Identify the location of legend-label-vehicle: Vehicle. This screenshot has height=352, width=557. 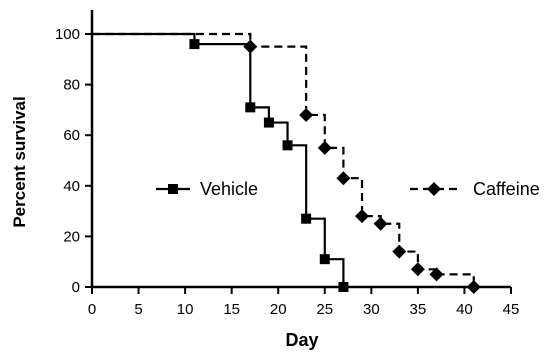
(229, 189).